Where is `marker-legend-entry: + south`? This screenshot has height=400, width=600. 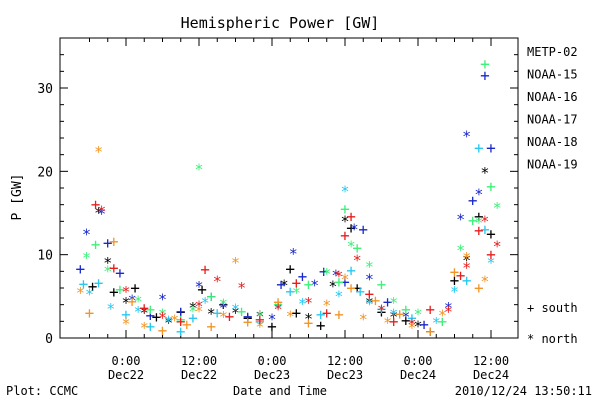 marker-legend-entry: + south is located at coordinates (552, 308).